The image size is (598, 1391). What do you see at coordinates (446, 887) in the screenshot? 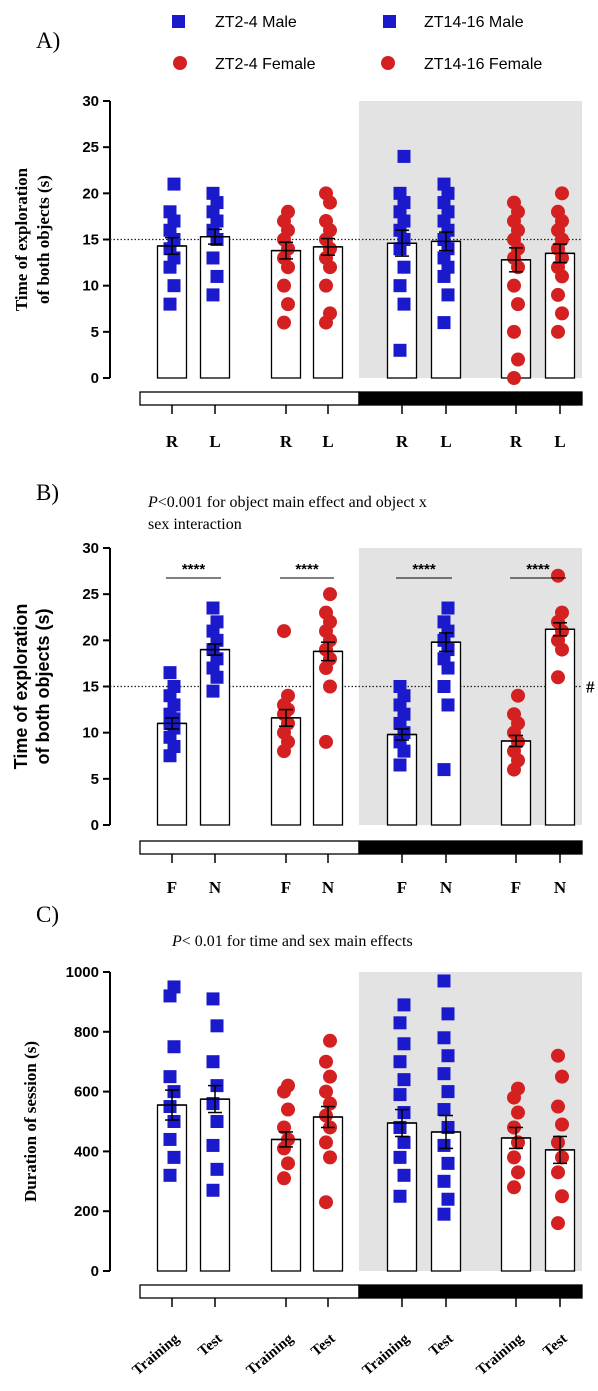
I see `x-category-label: N` at bounding box center [446, 887].